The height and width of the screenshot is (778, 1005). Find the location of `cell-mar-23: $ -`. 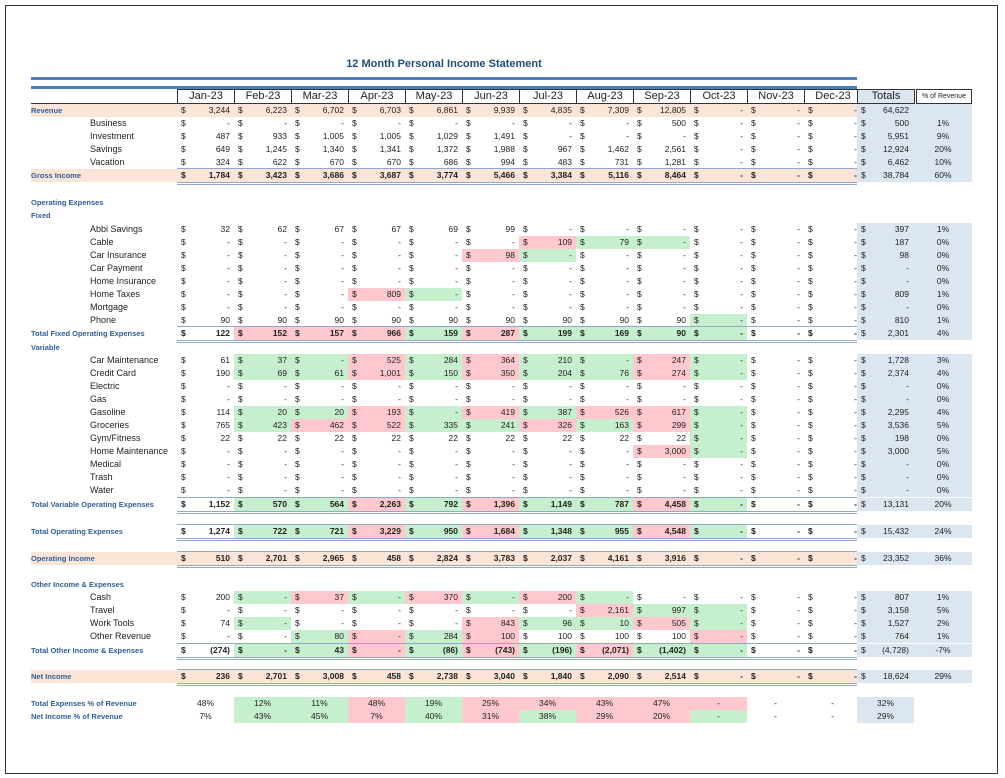

cell-mar-23: $ - is located at coordinates (319, 360).